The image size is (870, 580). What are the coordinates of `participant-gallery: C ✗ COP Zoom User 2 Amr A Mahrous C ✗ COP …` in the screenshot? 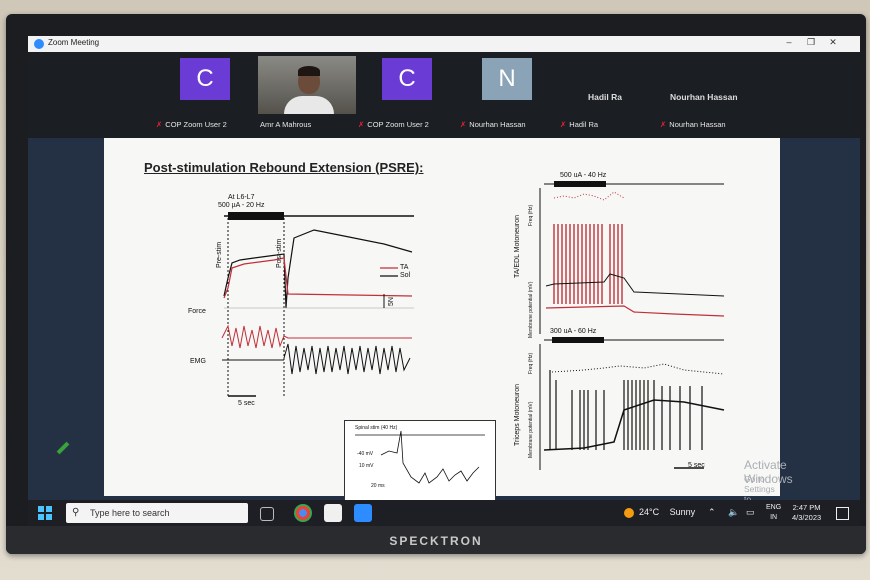 It's located at (444, 95).